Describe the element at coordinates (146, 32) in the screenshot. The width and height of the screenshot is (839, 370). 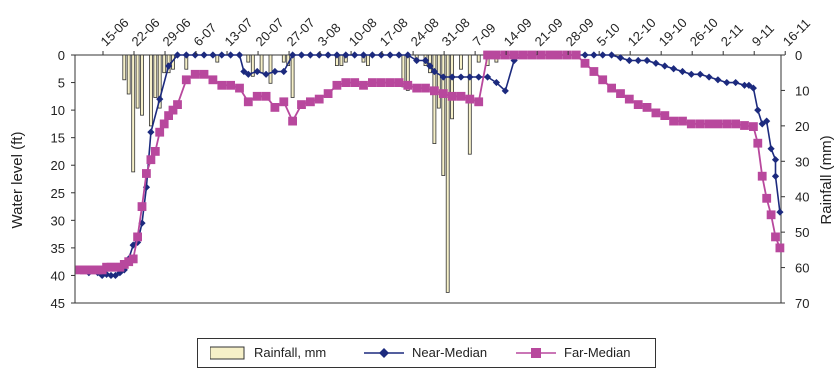
I see `x-tick-label: 22-06` at that location.